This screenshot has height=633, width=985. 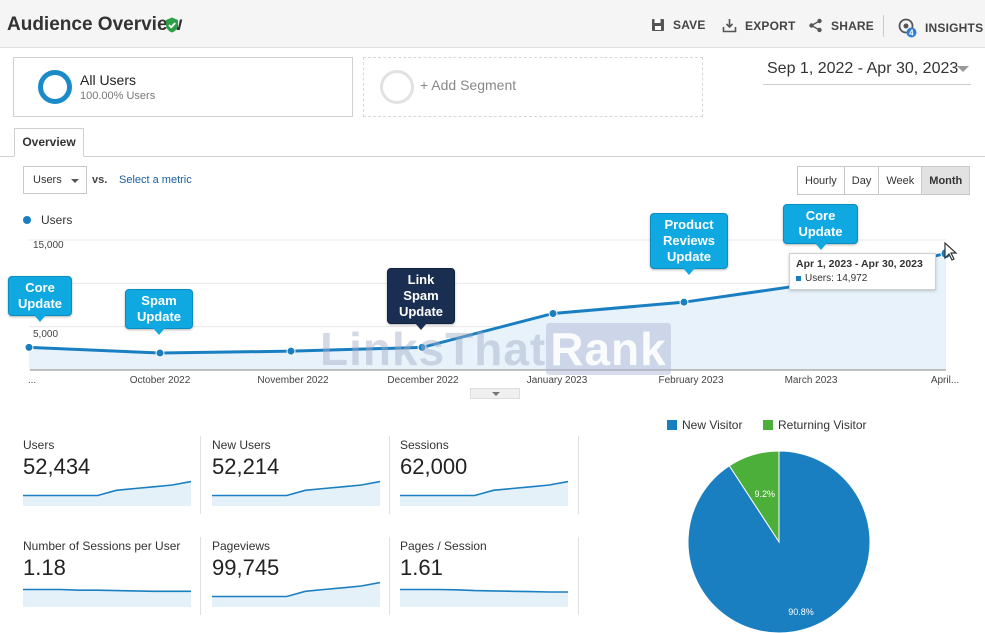 I want to click on tab-overview: Overview, so click(x=49, y=142).